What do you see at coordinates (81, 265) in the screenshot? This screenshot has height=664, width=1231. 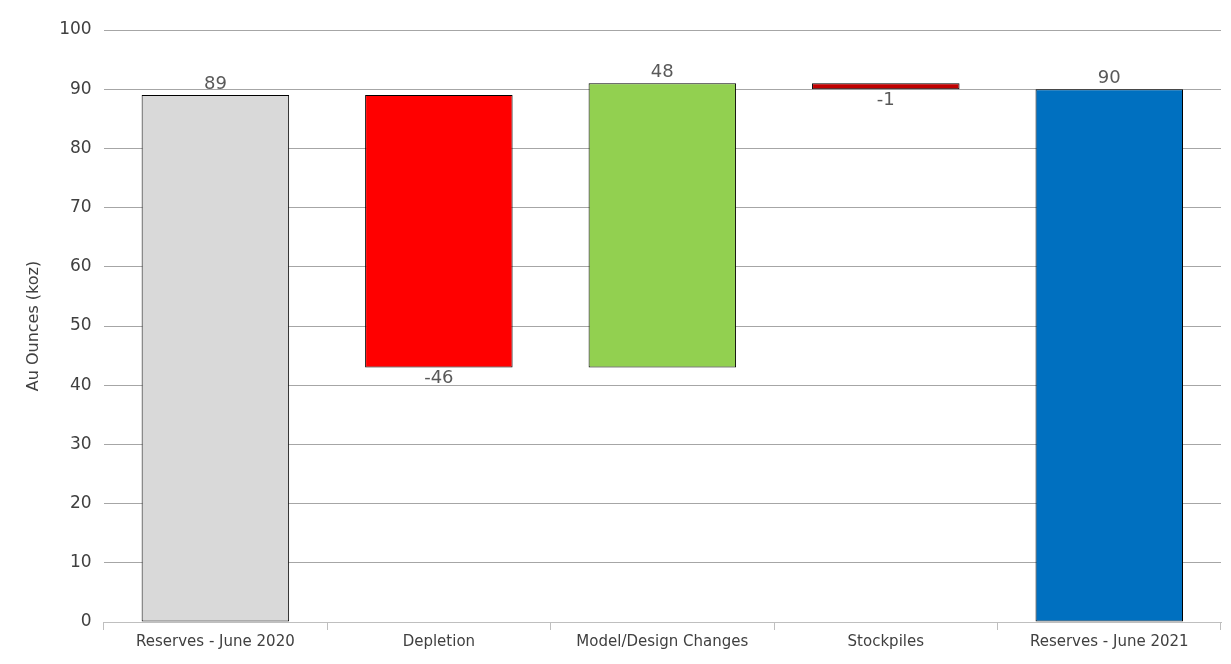 I see `y-tick-label: 60` at bounding box center [81, 265].